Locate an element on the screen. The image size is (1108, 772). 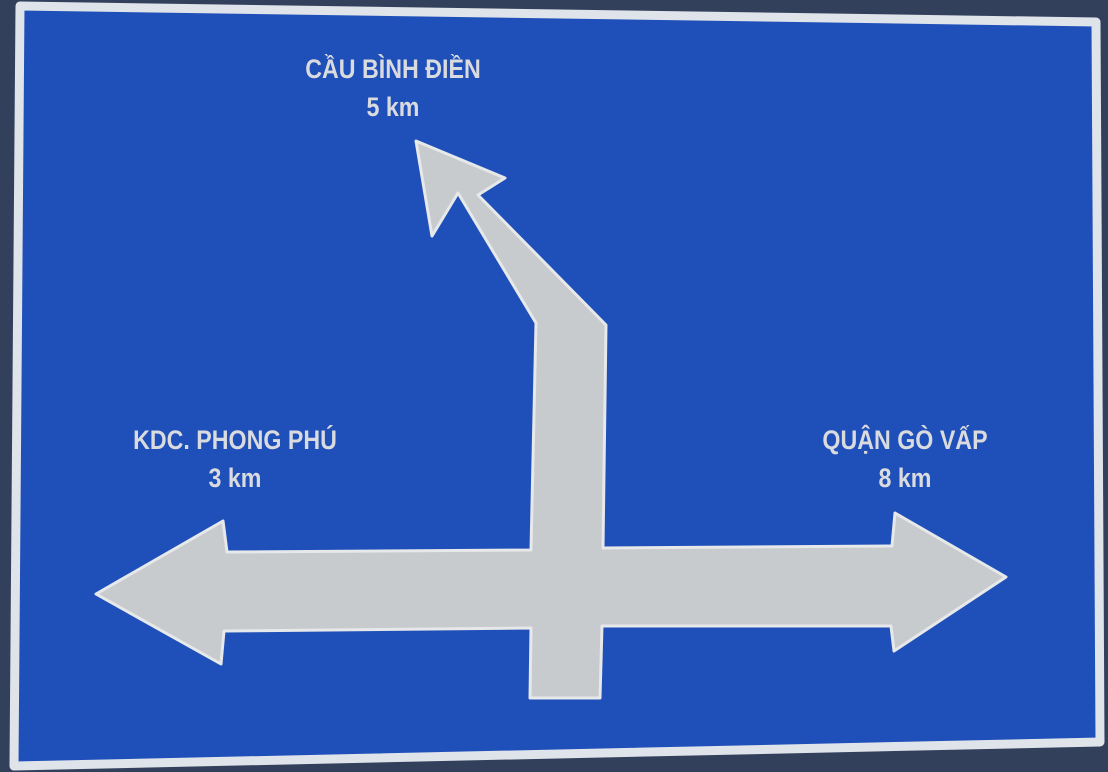
destination-left: KDC. PHONG PHÚ 3 km is located at coordinates (235, 459).